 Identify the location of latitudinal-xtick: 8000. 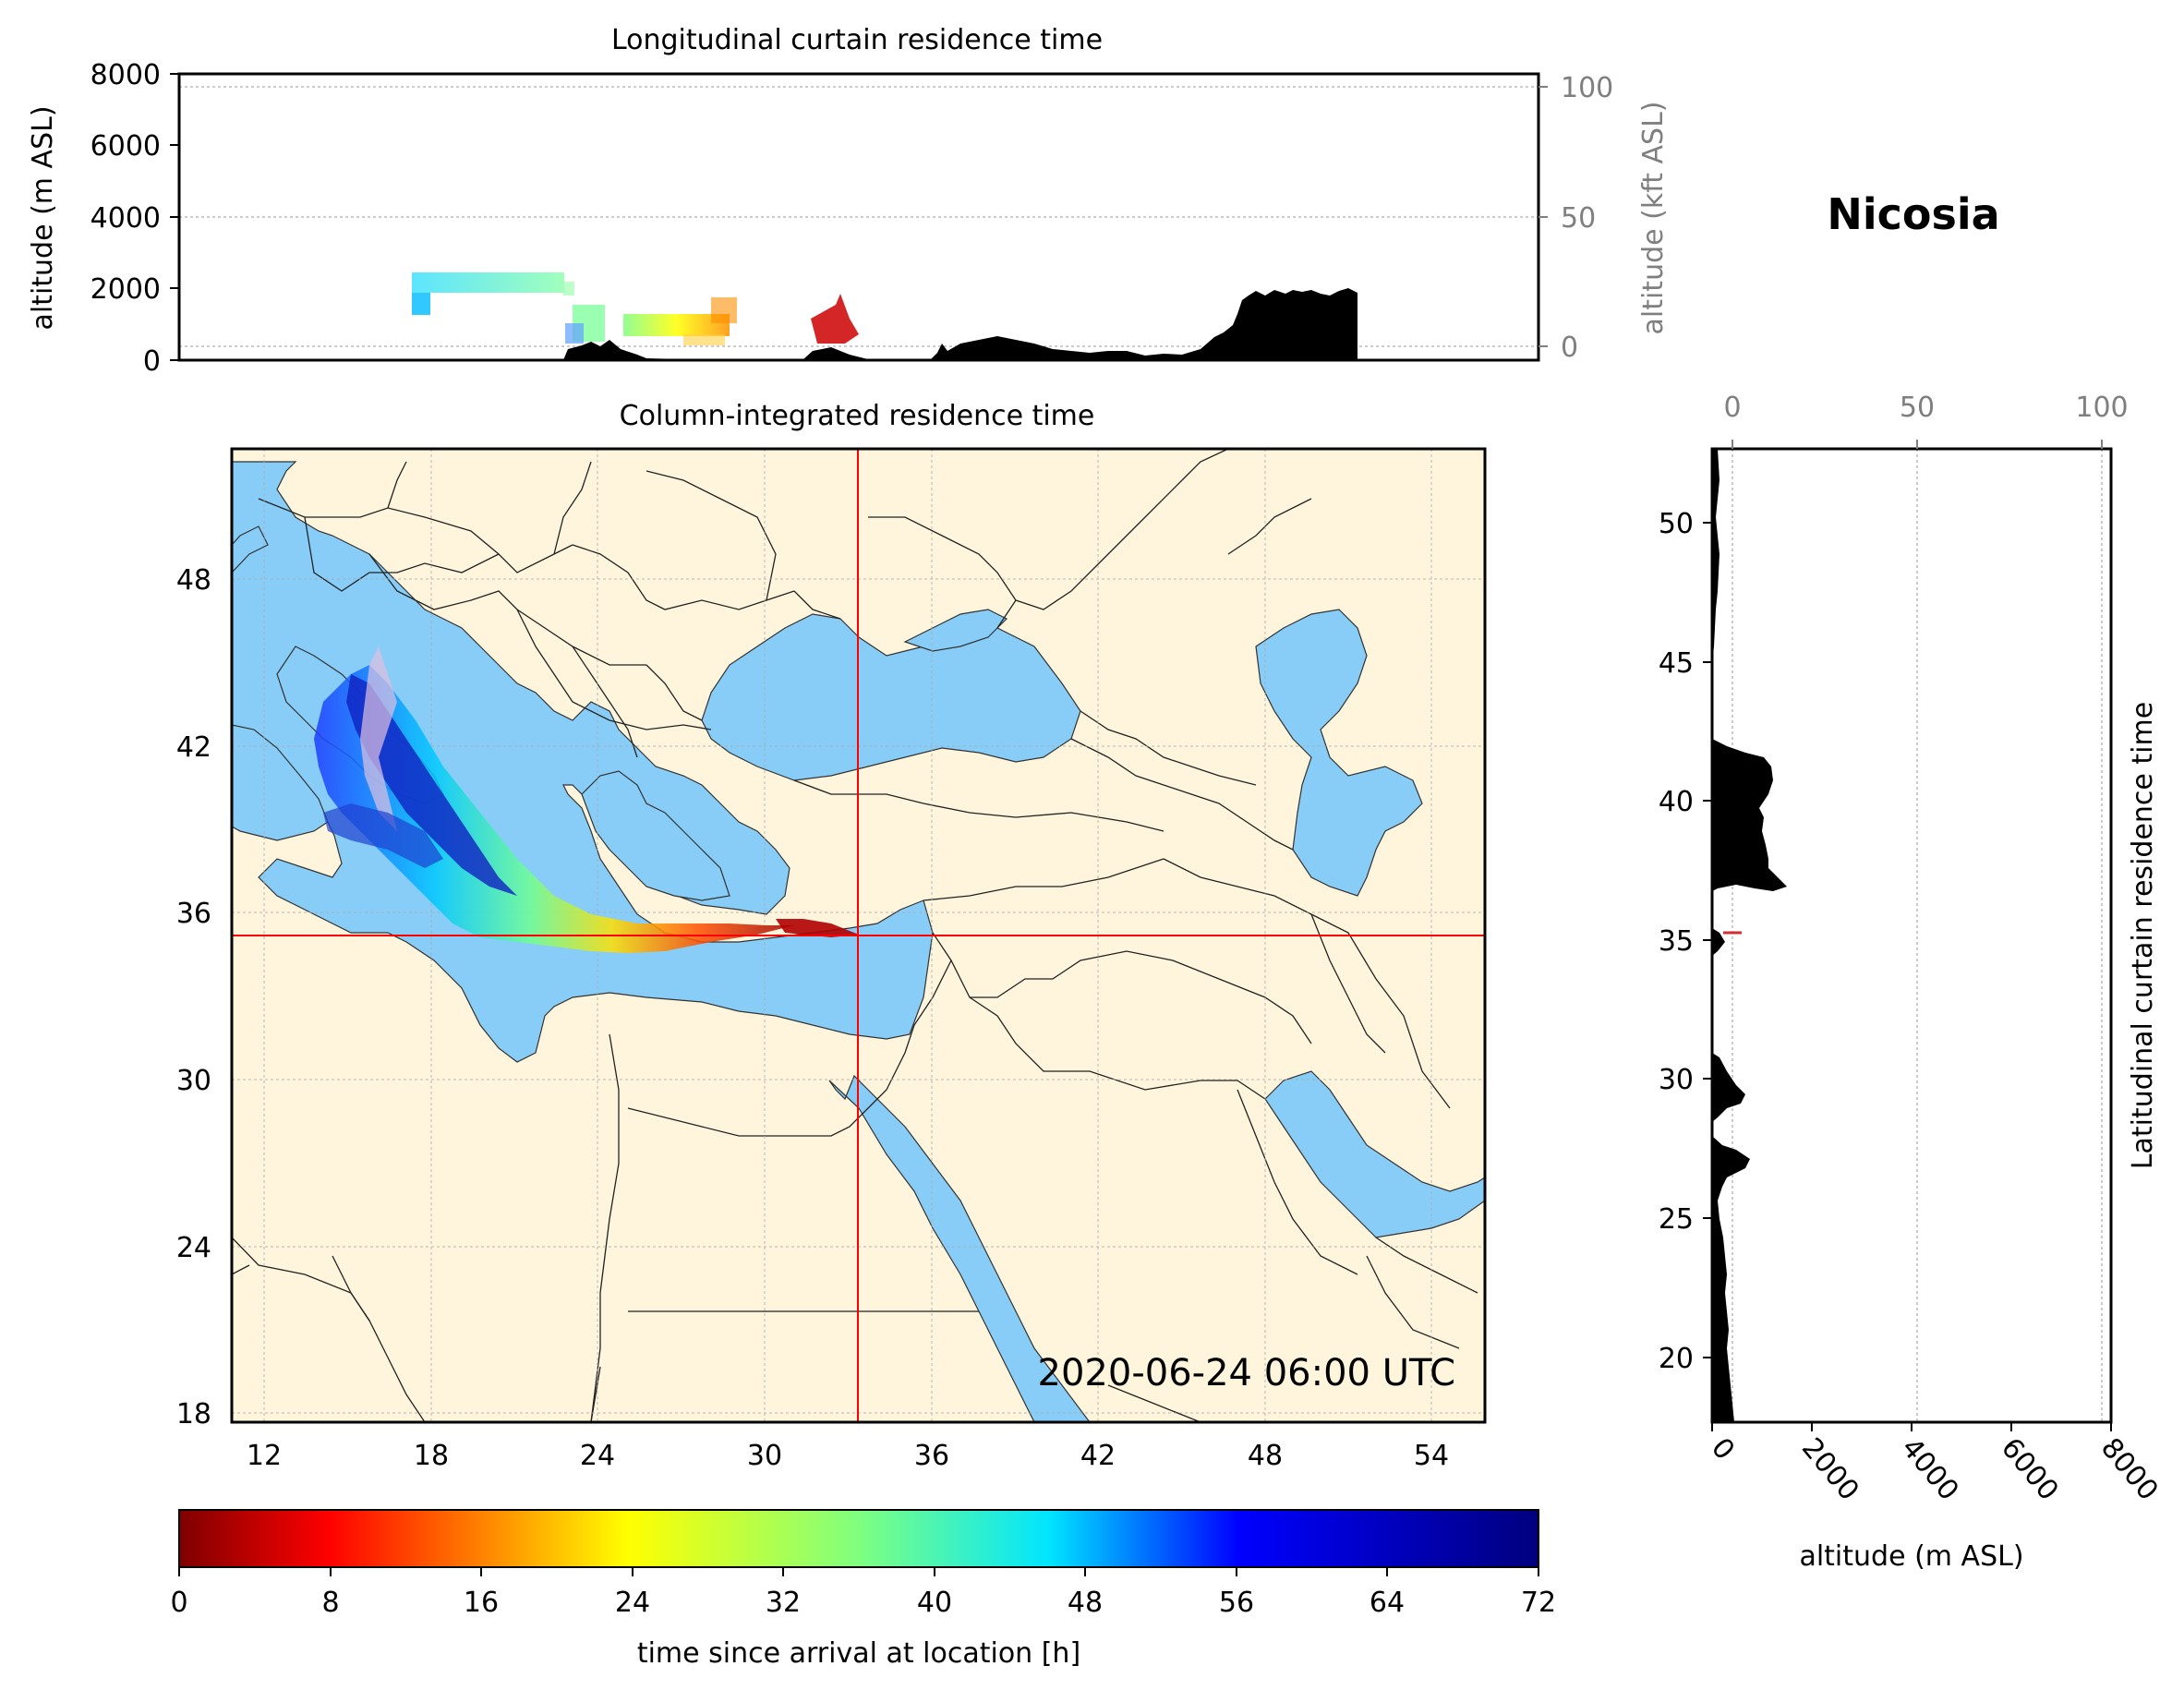
(2129, 1469).